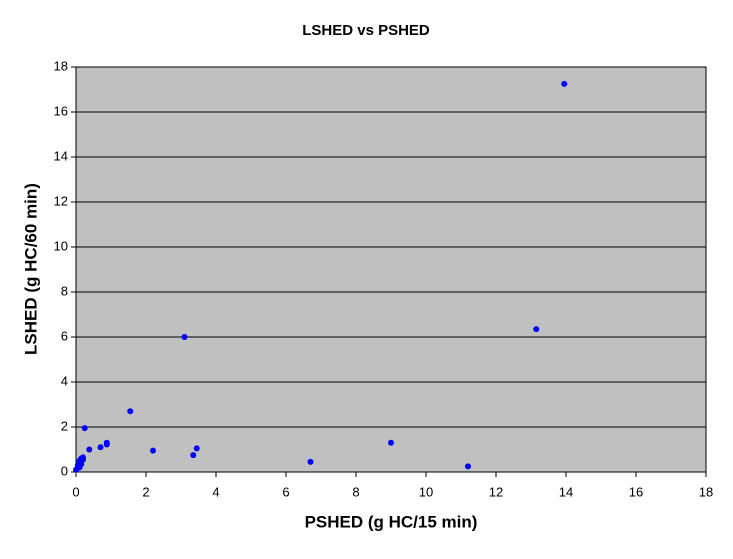 The image size is (733, 559). Describe the element at coordinates (355, 491) in the screenshot. I see `x-tick-label: 8` at that location.